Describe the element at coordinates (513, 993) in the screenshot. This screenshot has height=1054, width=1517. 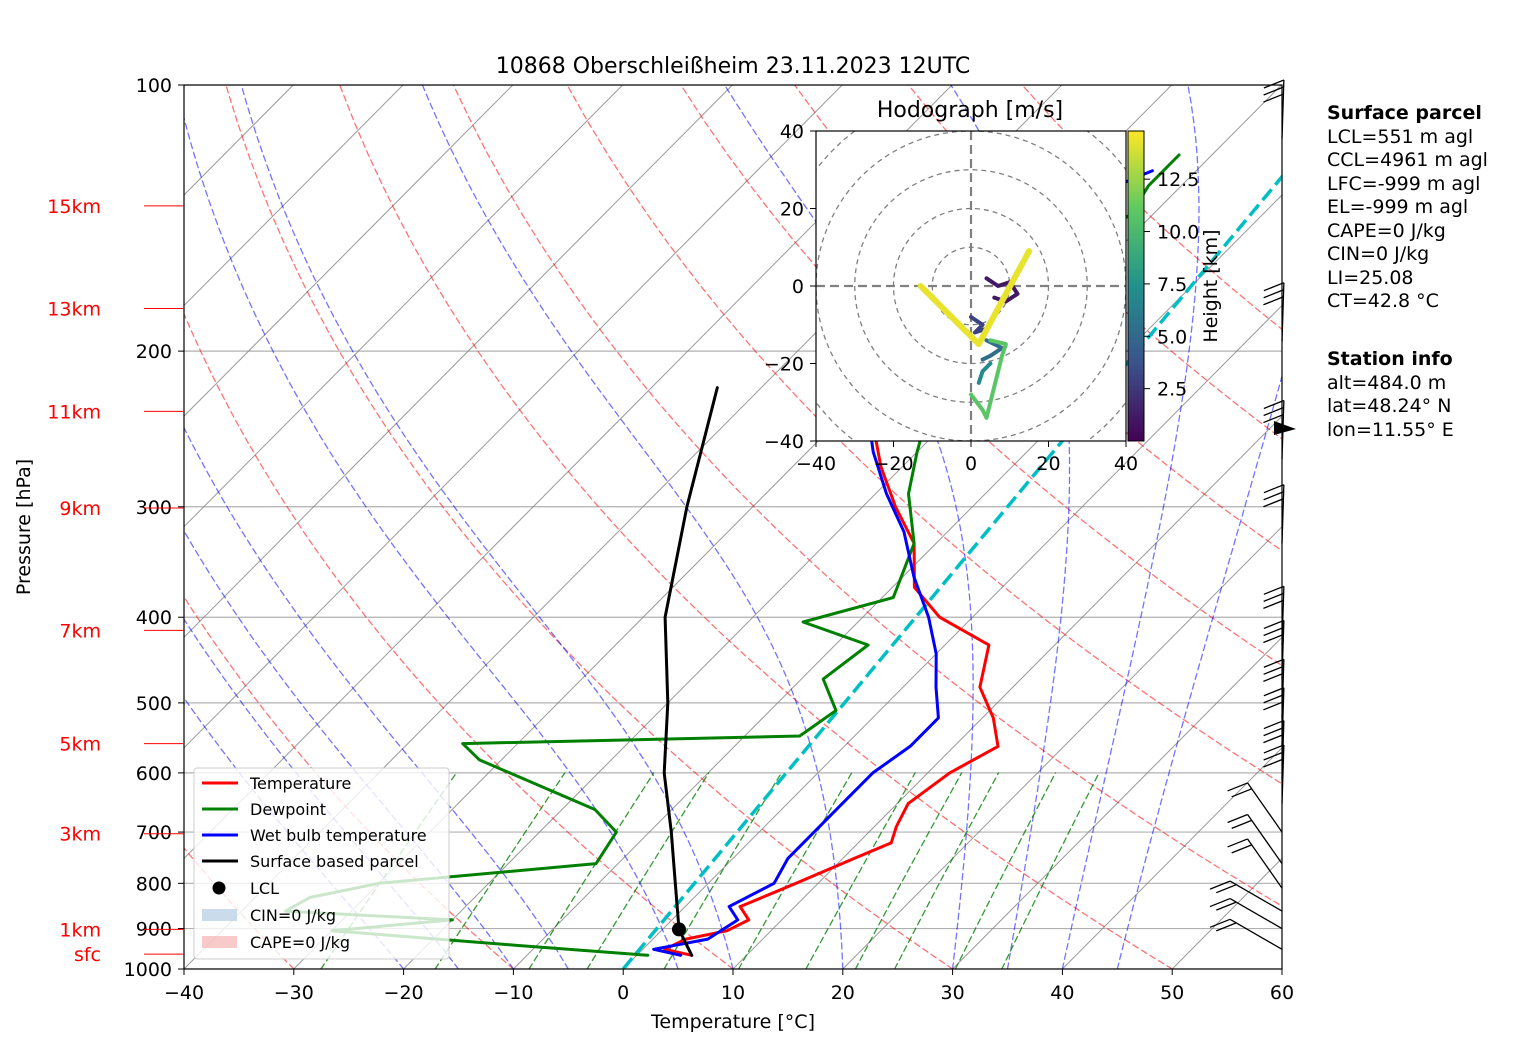
I see `x-tick-label: −10` at that location.